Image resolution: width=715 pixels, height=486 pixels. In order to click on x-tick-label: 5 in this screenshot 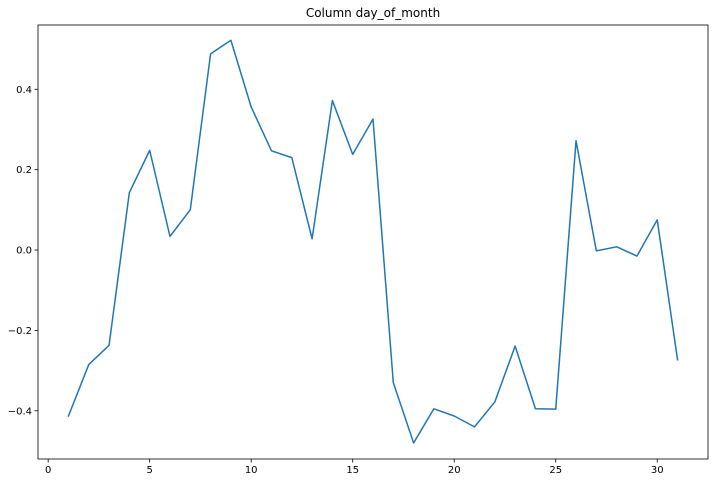, I will do `click(149, 470)`.